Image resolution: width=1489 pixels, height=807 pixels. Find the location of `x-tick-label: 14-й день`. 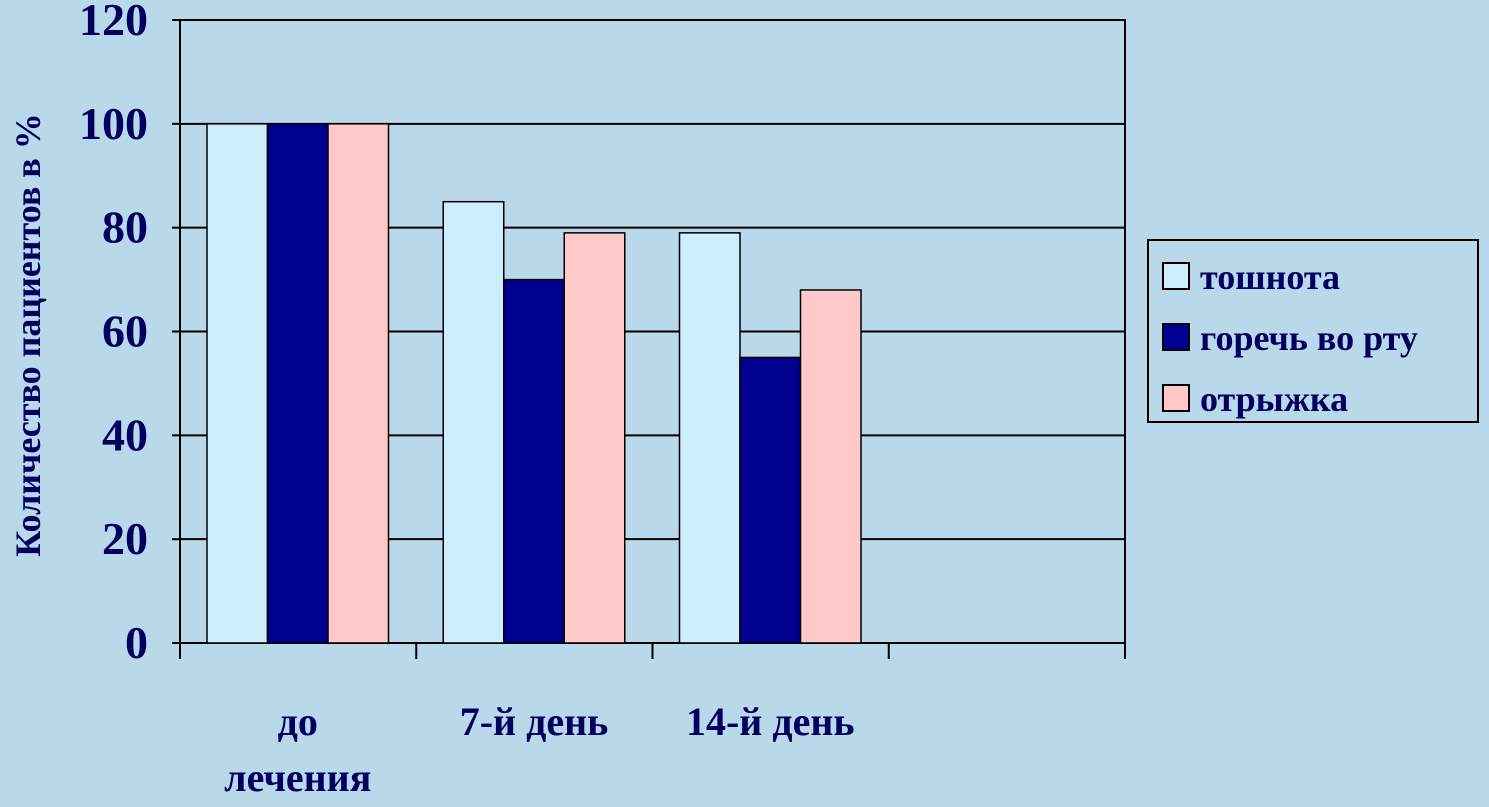

x-tick-label: 14-й день is located at coordinates (770, 721).